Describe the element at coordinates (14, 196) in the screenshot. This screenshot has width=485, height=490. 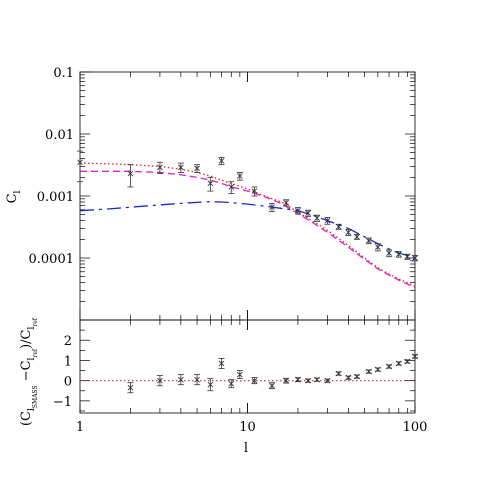
I see `upper-y-axis-label: Cl` at that location.